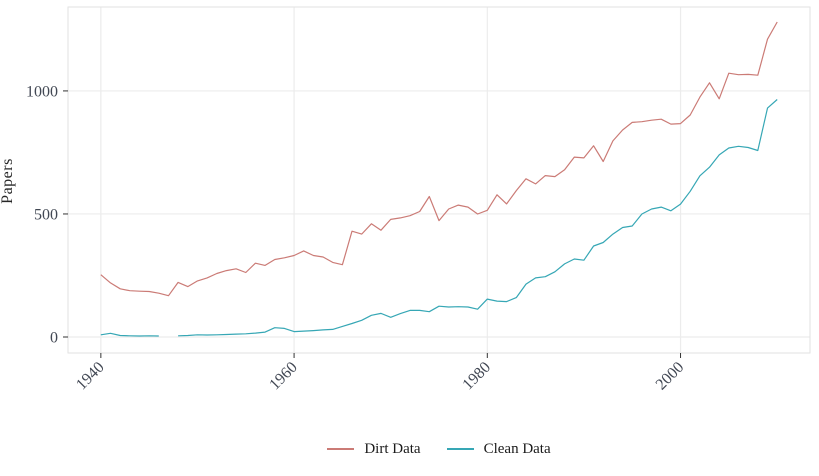 This screenshot has width=819, height=476. I want to click on x-tick-label: 1960, so click(283, 376).